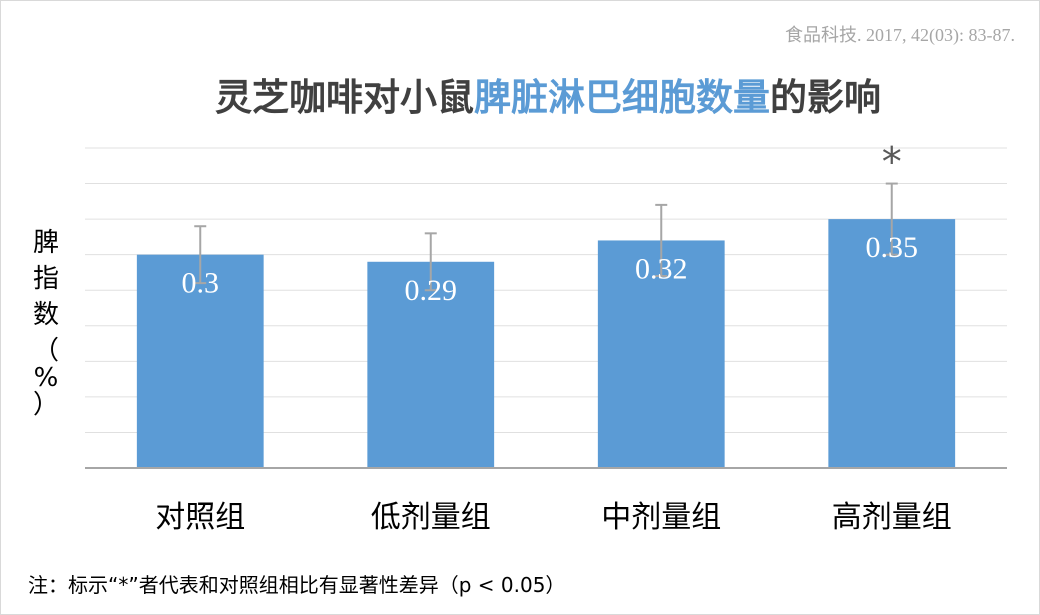 The width and height of the screenshot is (1040, 615). I want to click on chart-title-part-2: 脾脏淋巴细胞数量, so click(622, 97).